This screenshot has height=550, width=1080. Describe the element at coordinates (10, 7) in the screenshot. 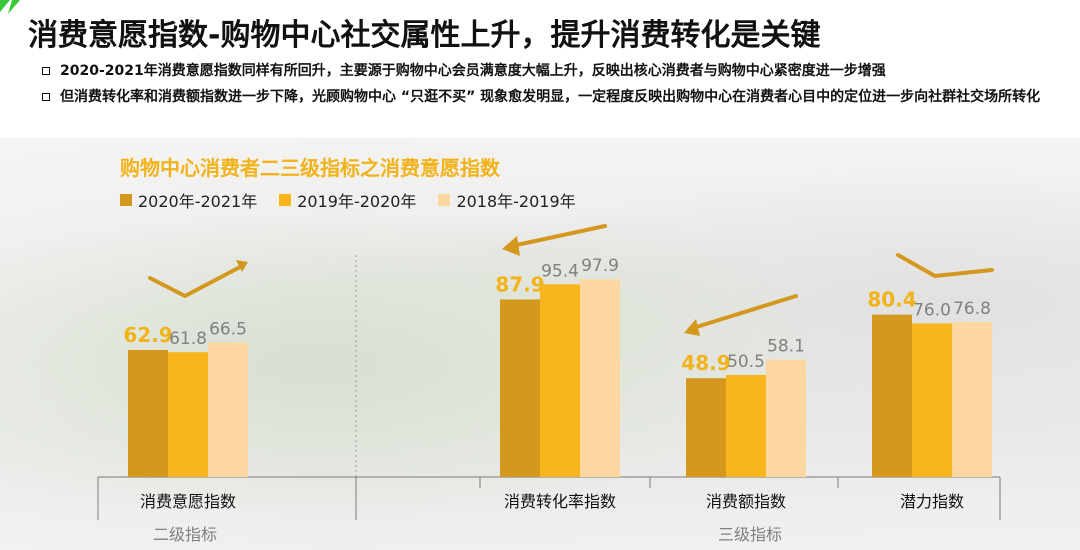

I see `corner-accent-icon` at that location.